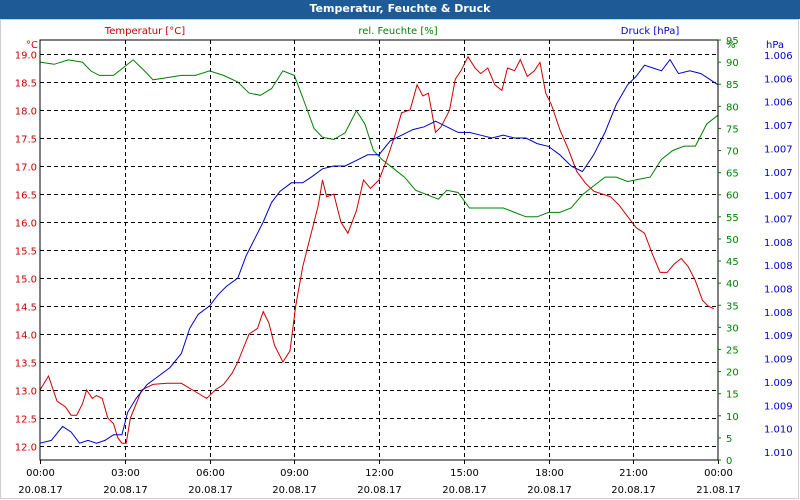 The height and width of the screenshot is (500, 800). Describe the element at coordinates (26, 364) in the screenshot. I see `temperature-tick-label: 13.5` at that location.